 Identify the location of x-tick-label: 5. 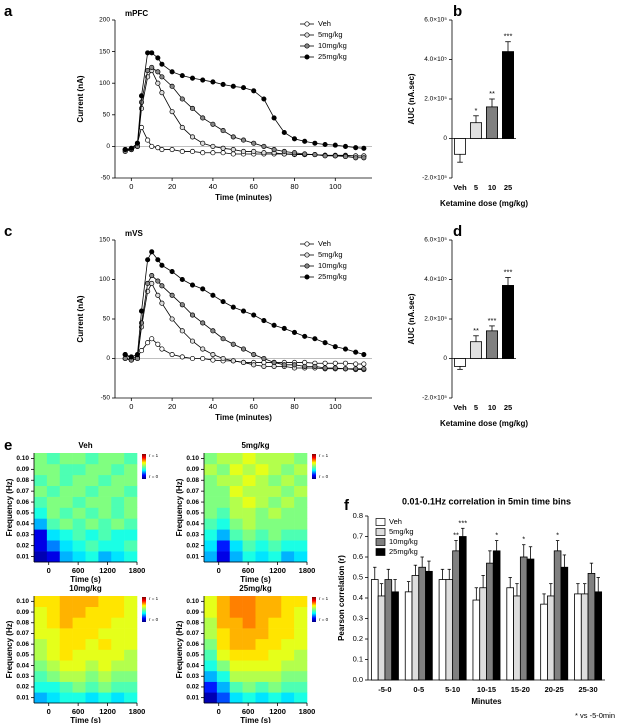
(476, 407).